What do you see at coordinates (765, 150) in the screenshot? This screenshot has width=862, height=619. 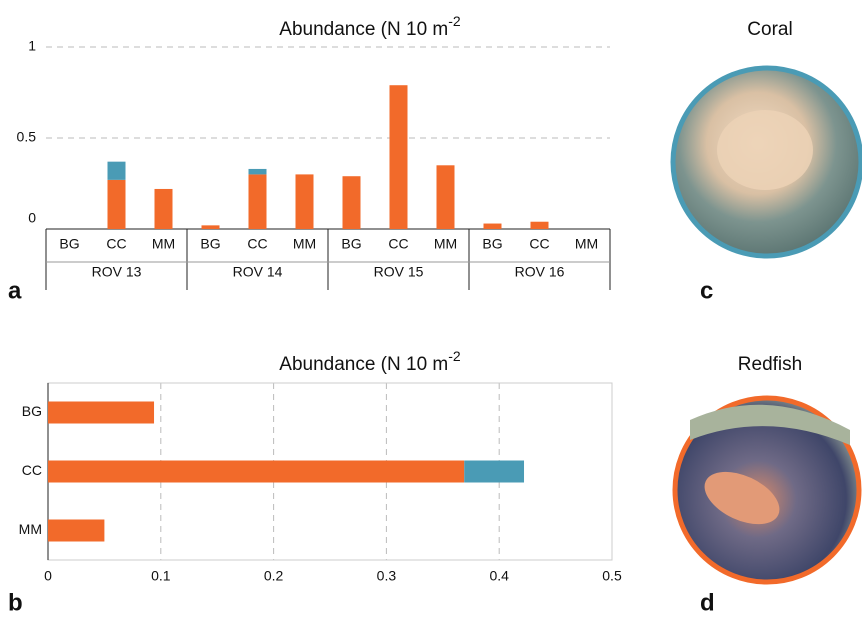 I see `coral-shape` at bounding box center [765, 150].